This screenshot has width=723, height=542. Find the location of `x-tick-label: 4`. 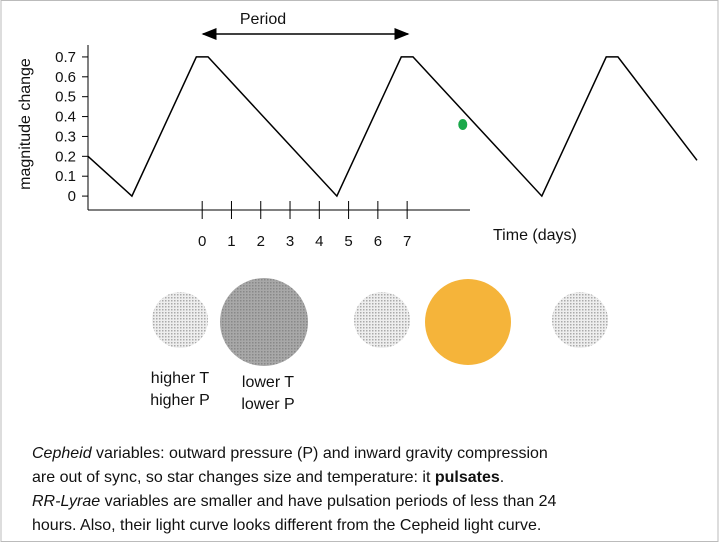

x-tick-label: 4 is located at coordinates (319, 241).